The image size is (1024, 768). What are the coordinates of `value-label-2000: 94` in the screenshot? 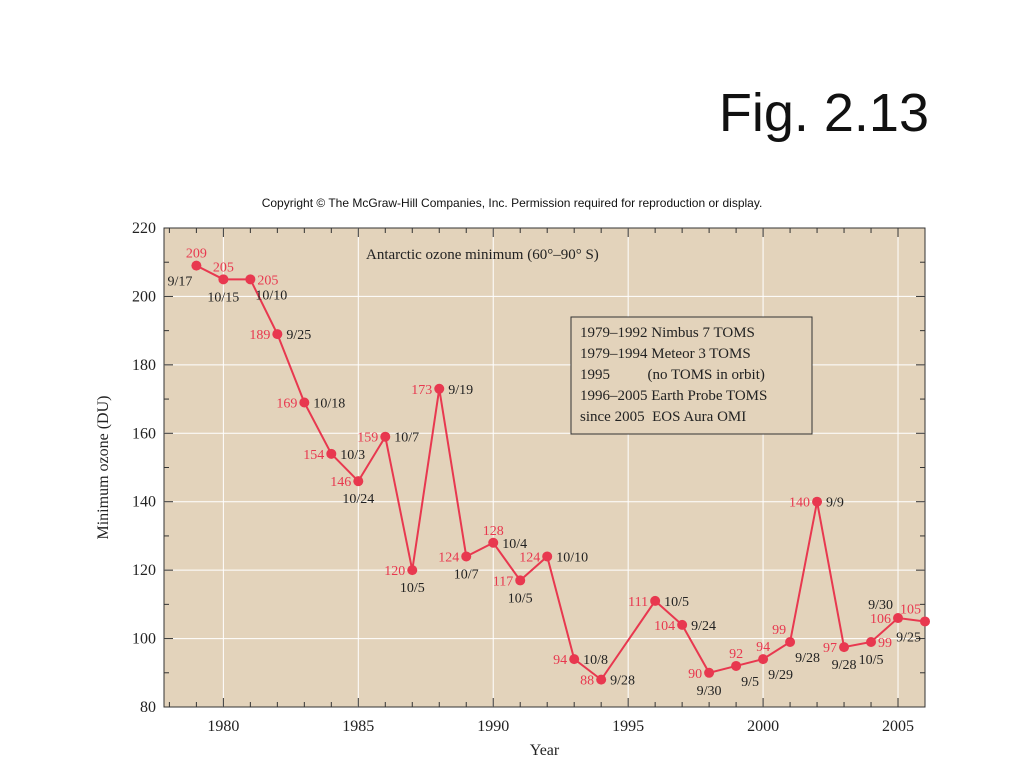 It's located at (763, 647).